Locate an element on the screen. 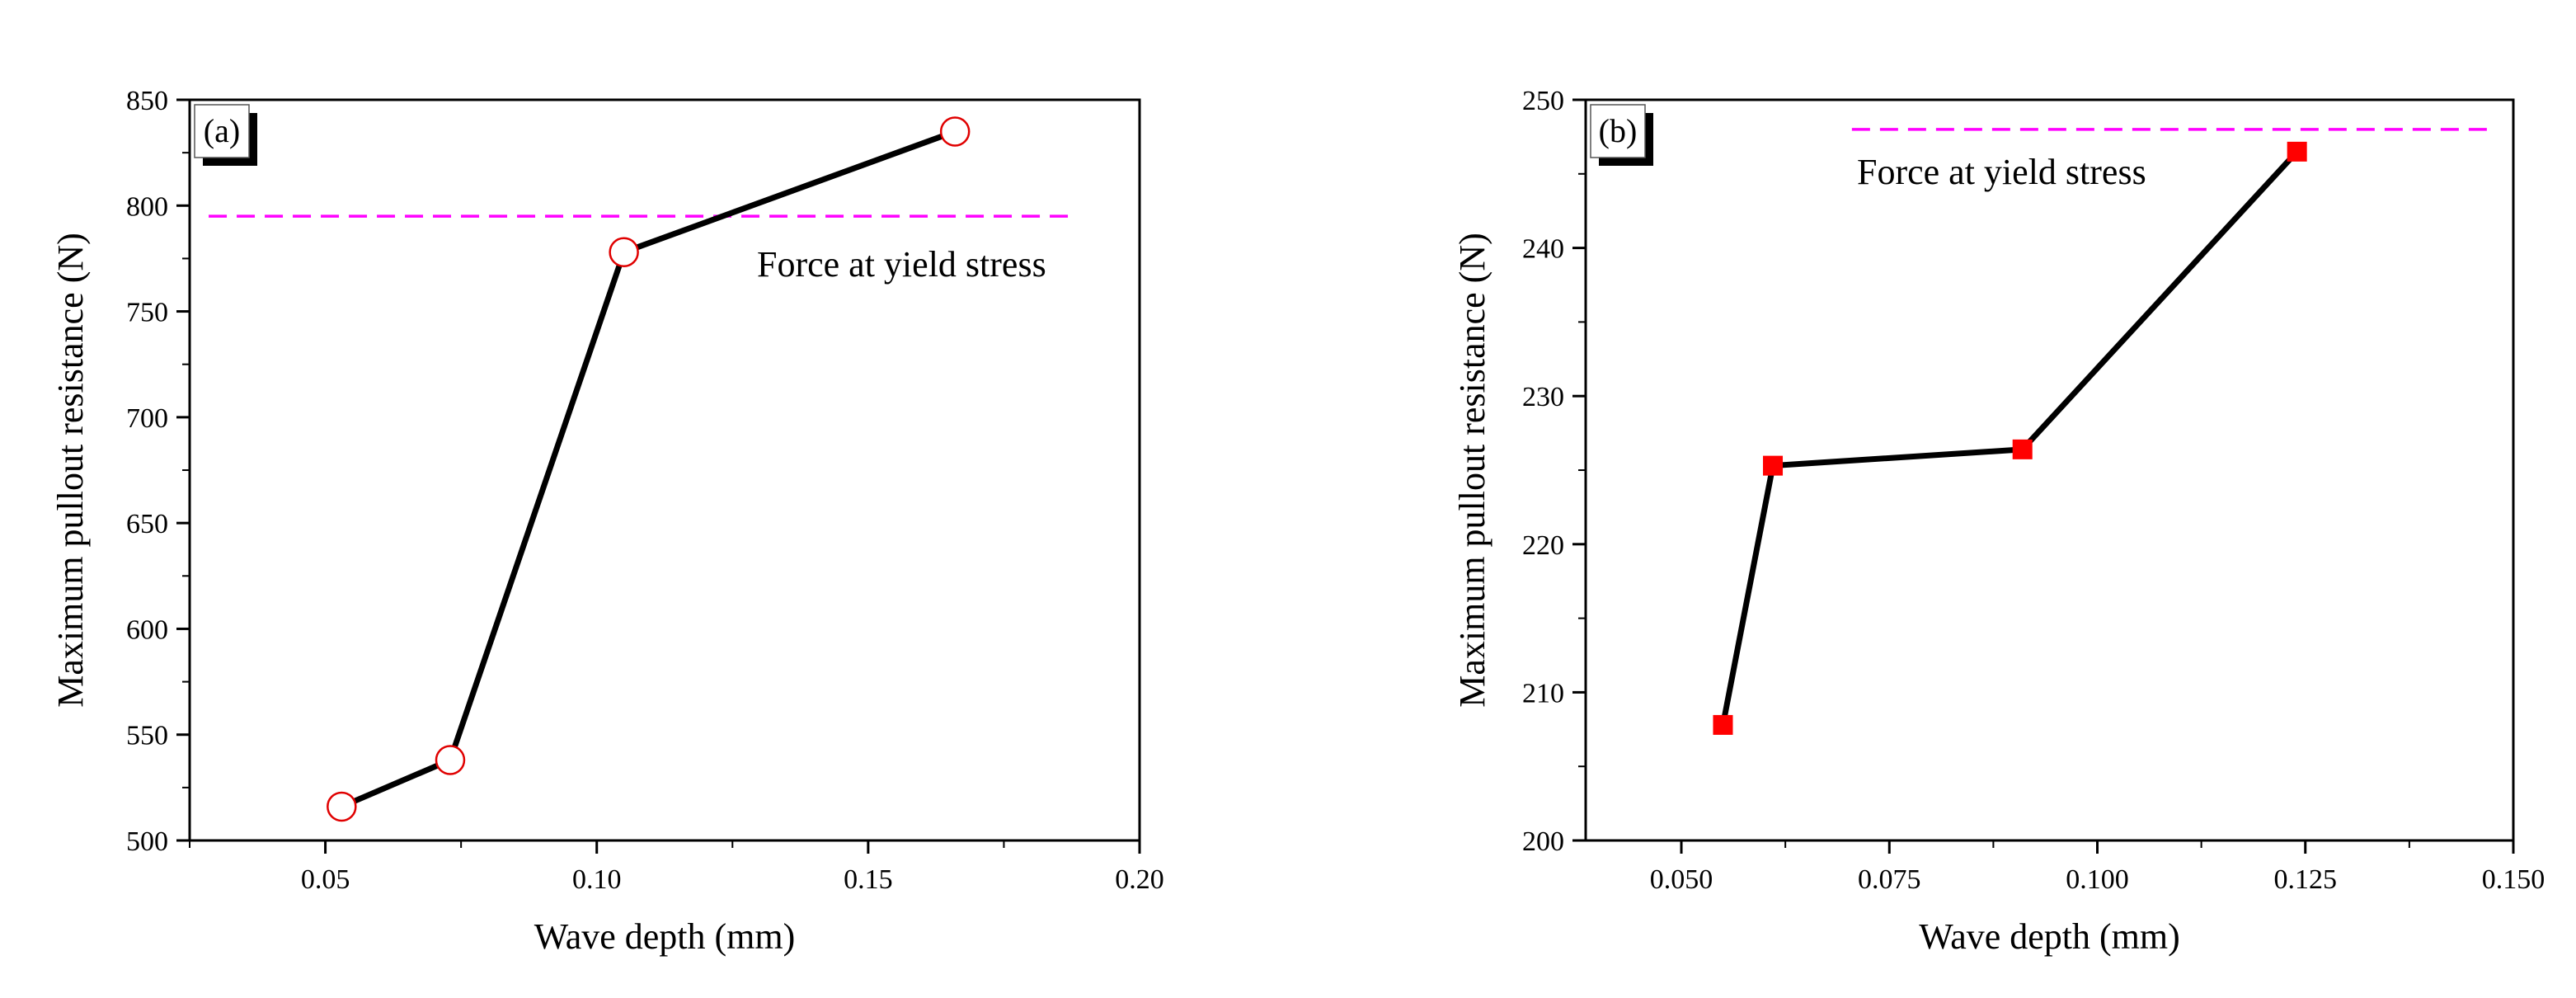  panel-label: (a) is located at coordinates (222, 130).